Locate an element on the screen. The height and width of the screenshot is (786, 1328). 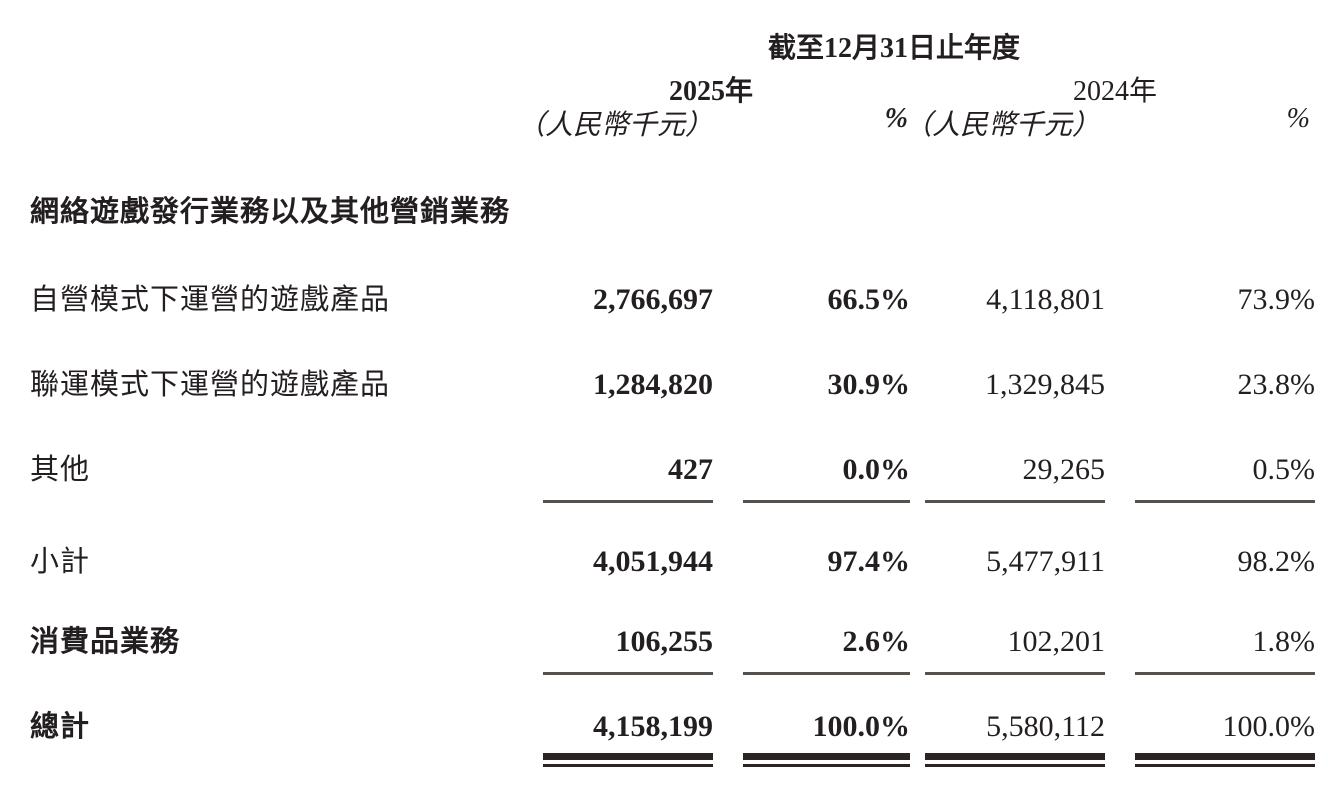
pct-2024-header: % is located at coordinates (1298, 118).